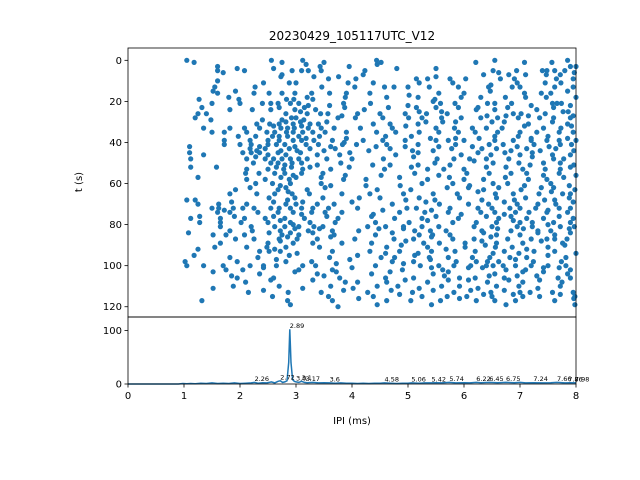 Image resolution: width=640 pixels, height=480 pixels. I want to click on ipi-x-tick-label: 0, so click(128, 396).